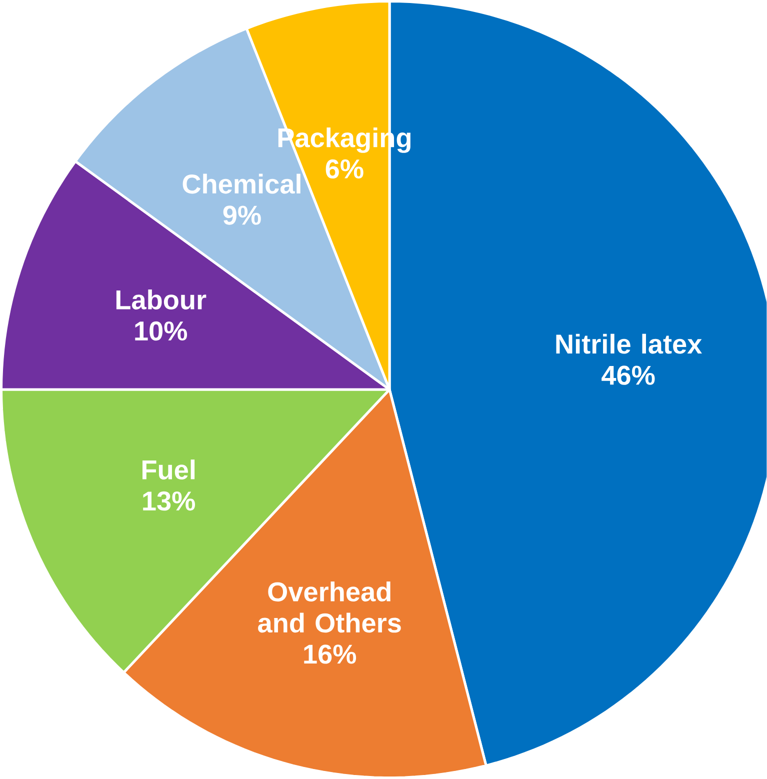 This screenshot has width=767, height=779. I want to click on data-label: 10%, so click(161, 331).